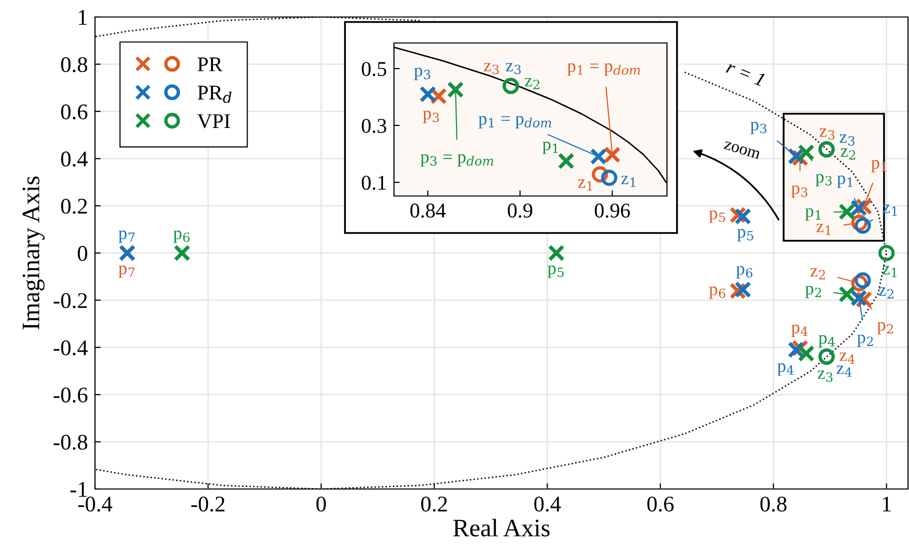 This screenshot has height=554, width=909. I want to click on y-tick-label: -0.6, so click(71, 395).